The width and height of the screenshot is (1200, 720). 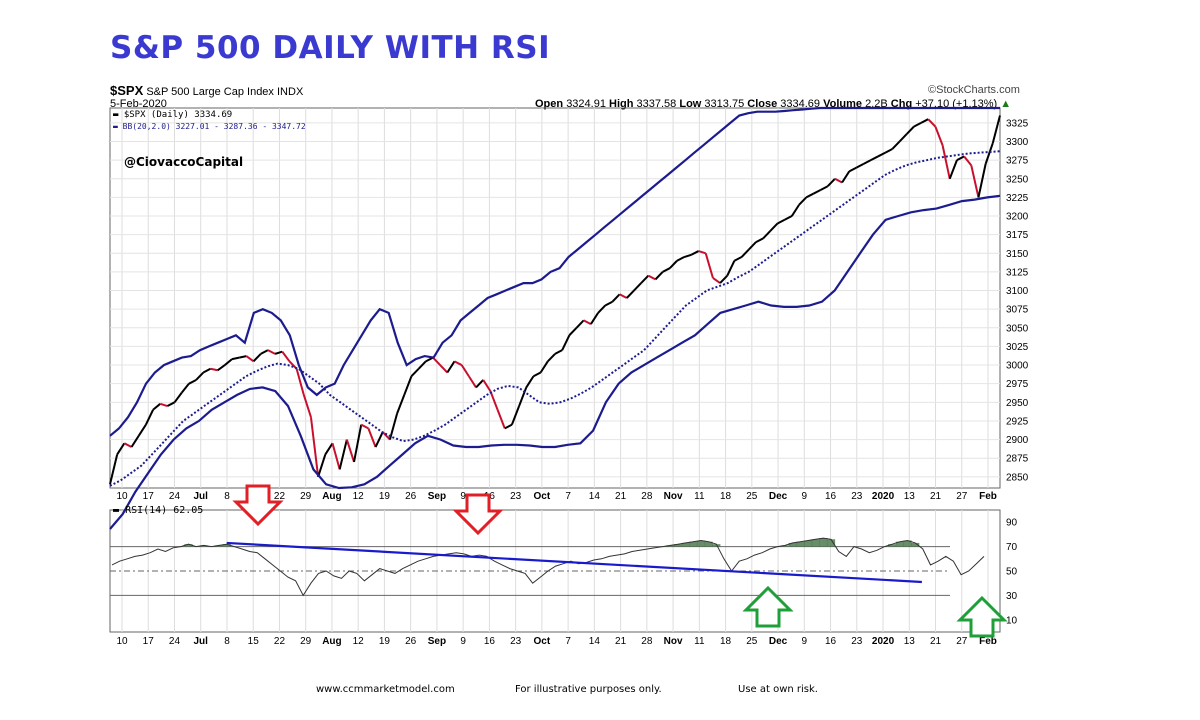 I want to click on rsi-x-tick-label: Oct, so click(x=542, y=641).